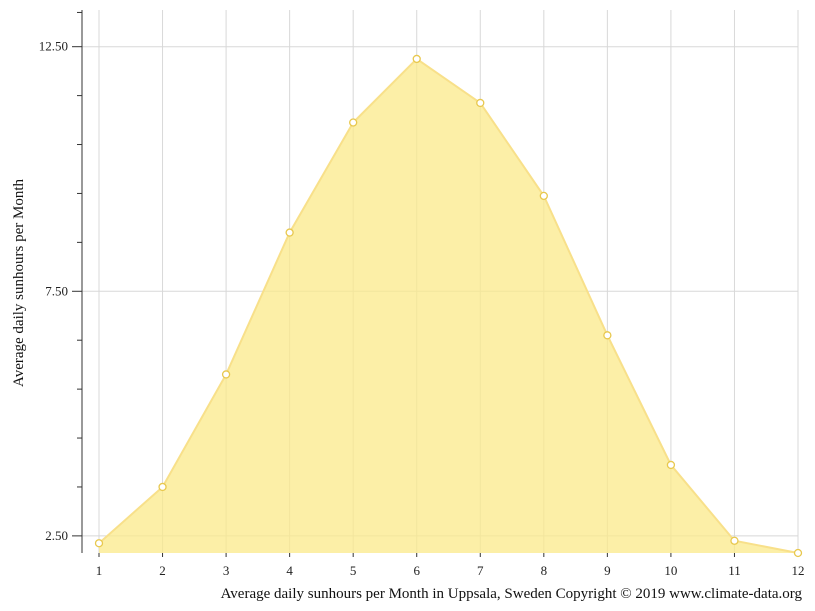 The height and width of the screenshot is (611, 815). I want to click on y-tick-label: 7.50, so click(56, 290).